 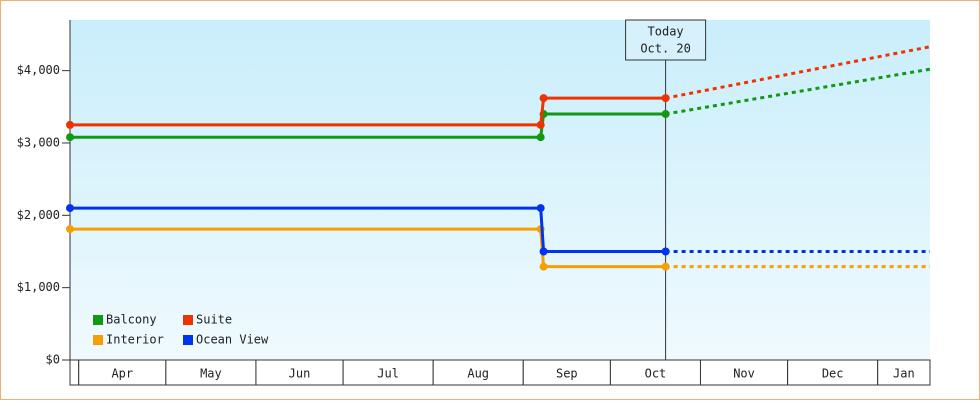 I want to click on x-tick-label: Nov, so click(x=744, y=374).